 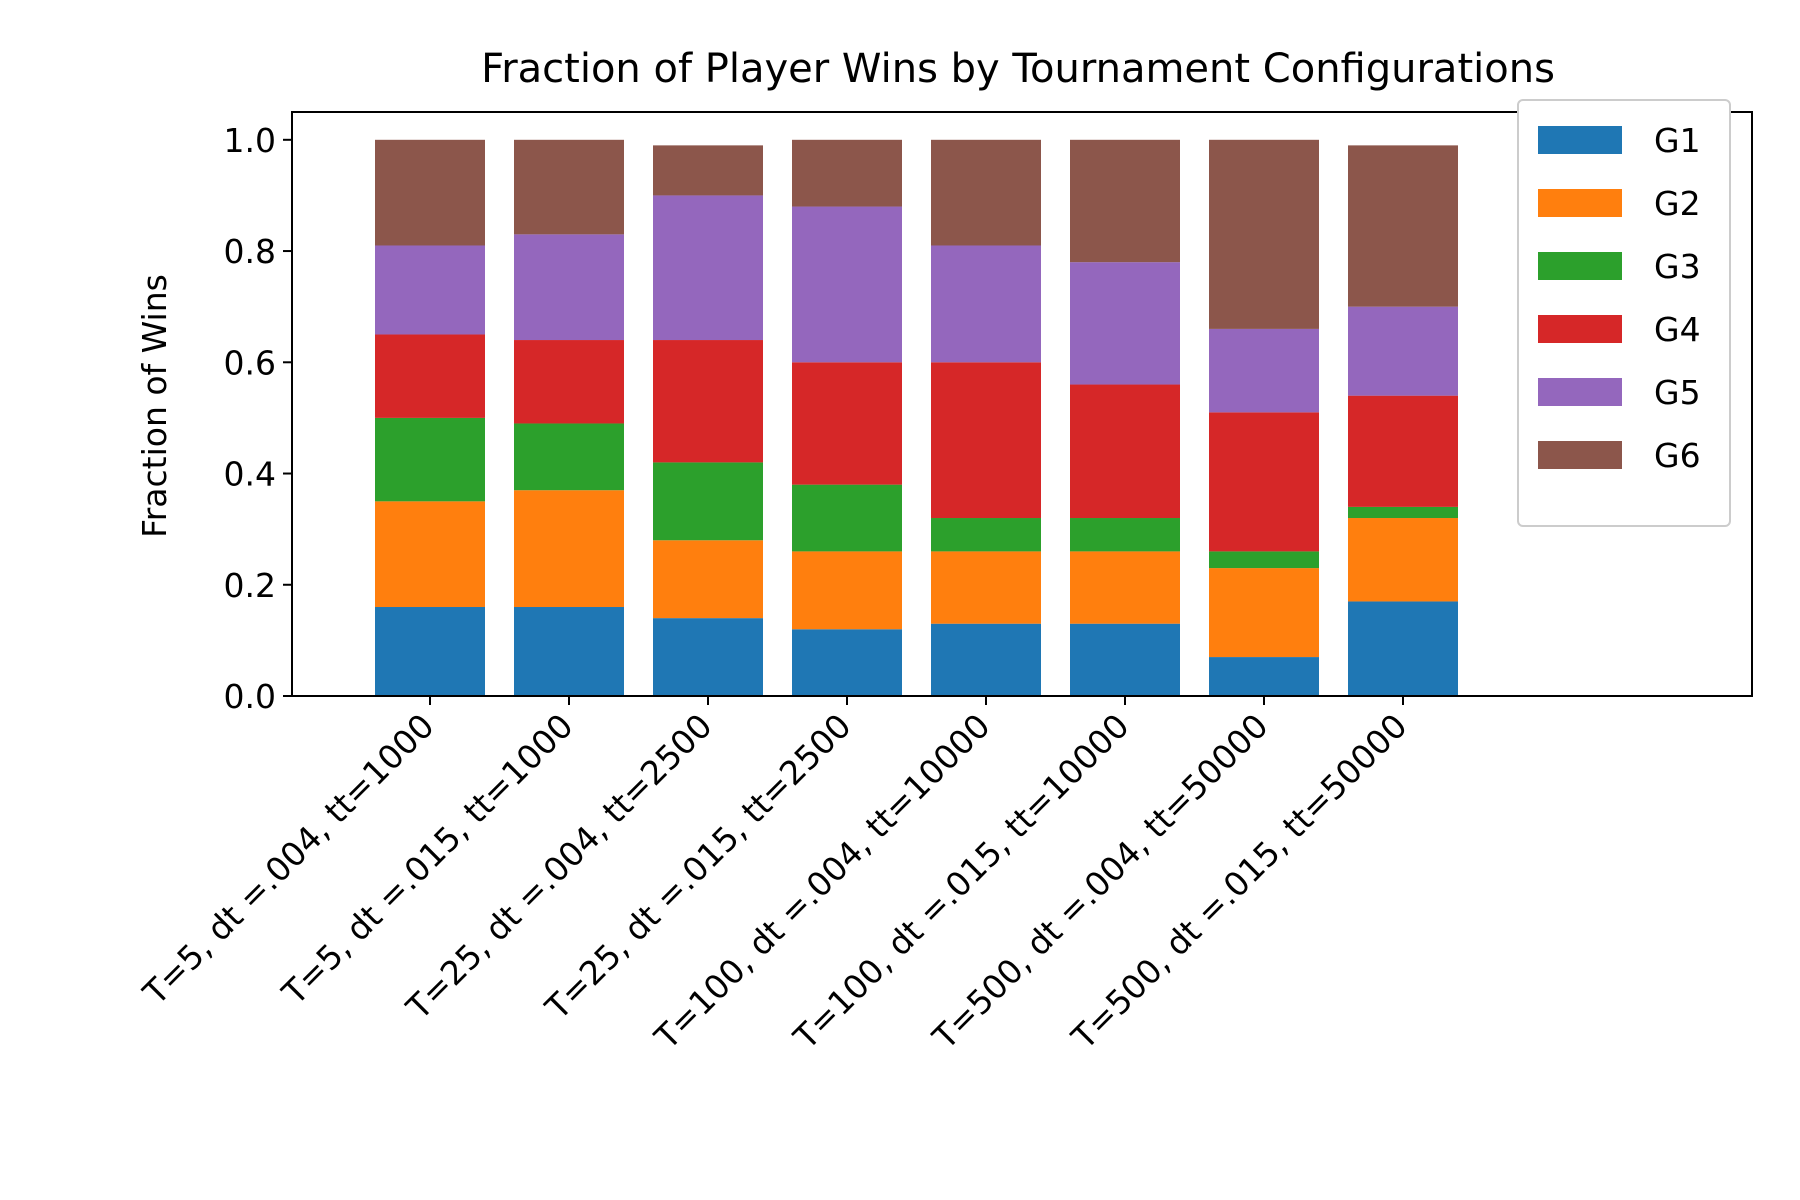 I want to click on y-tick-label: 1.0, so click(x=250, y=140).